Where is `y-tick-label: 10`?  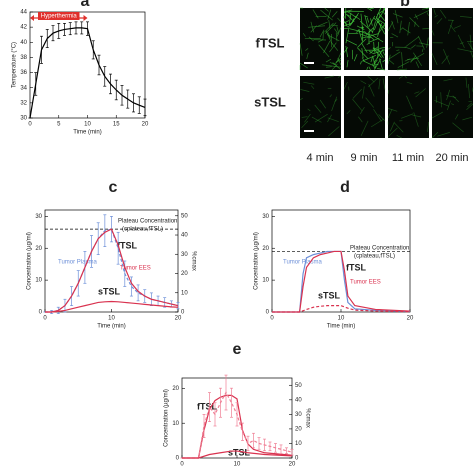
y-tick-label: 10 is located at coordinates (265, 281).